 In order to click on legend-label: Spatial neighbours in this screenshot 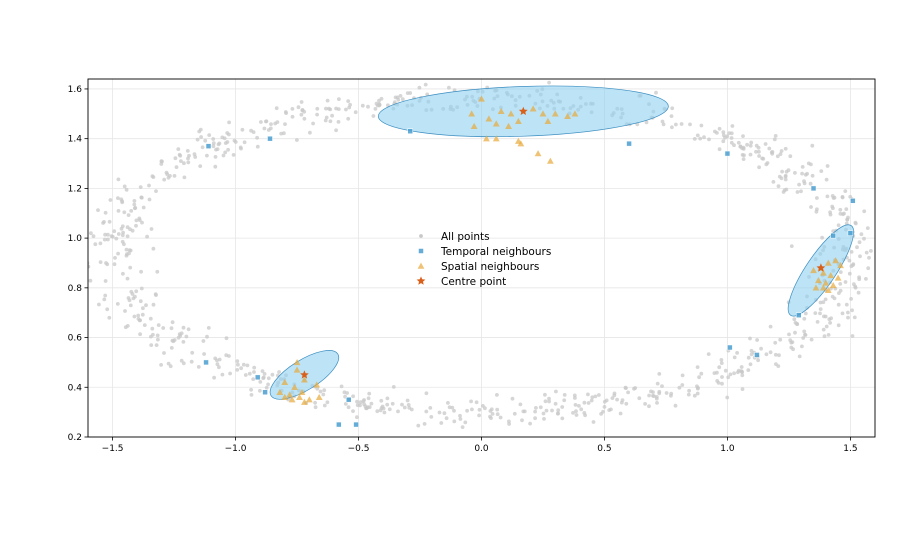, I will do `click(490, 267)`.